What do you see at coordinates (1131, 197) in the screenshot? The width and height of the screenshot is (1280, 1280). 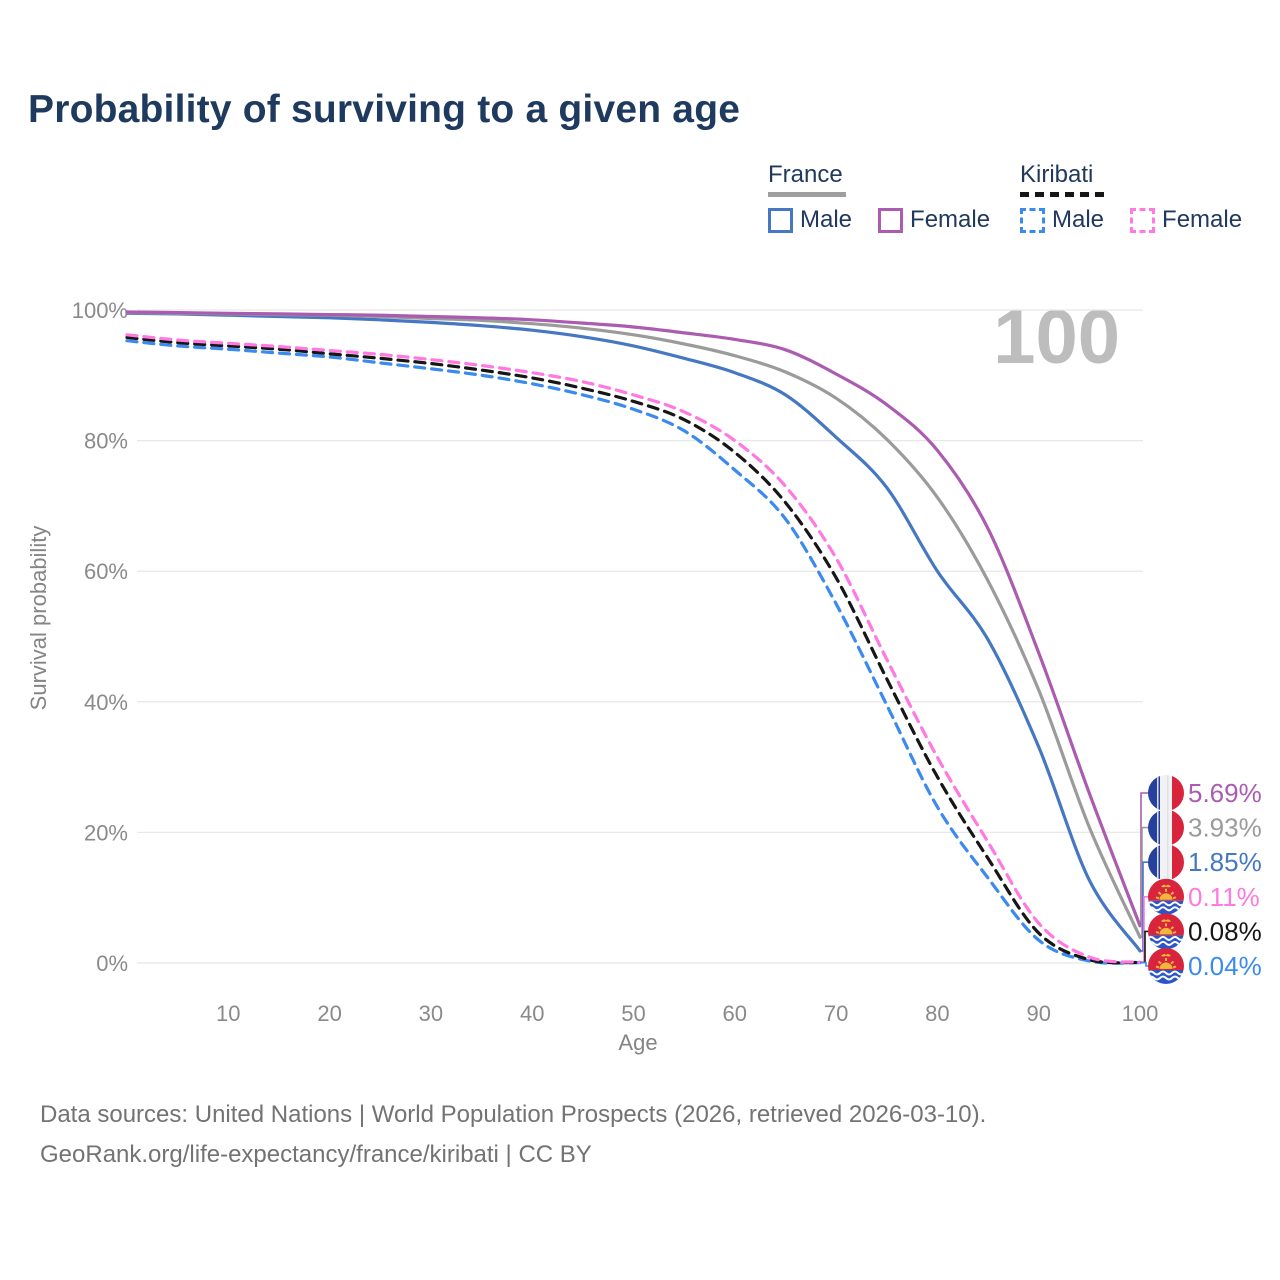 I see `legend-group-kiribati: Kiribati Male Female` at bounding box center [1131, 197].